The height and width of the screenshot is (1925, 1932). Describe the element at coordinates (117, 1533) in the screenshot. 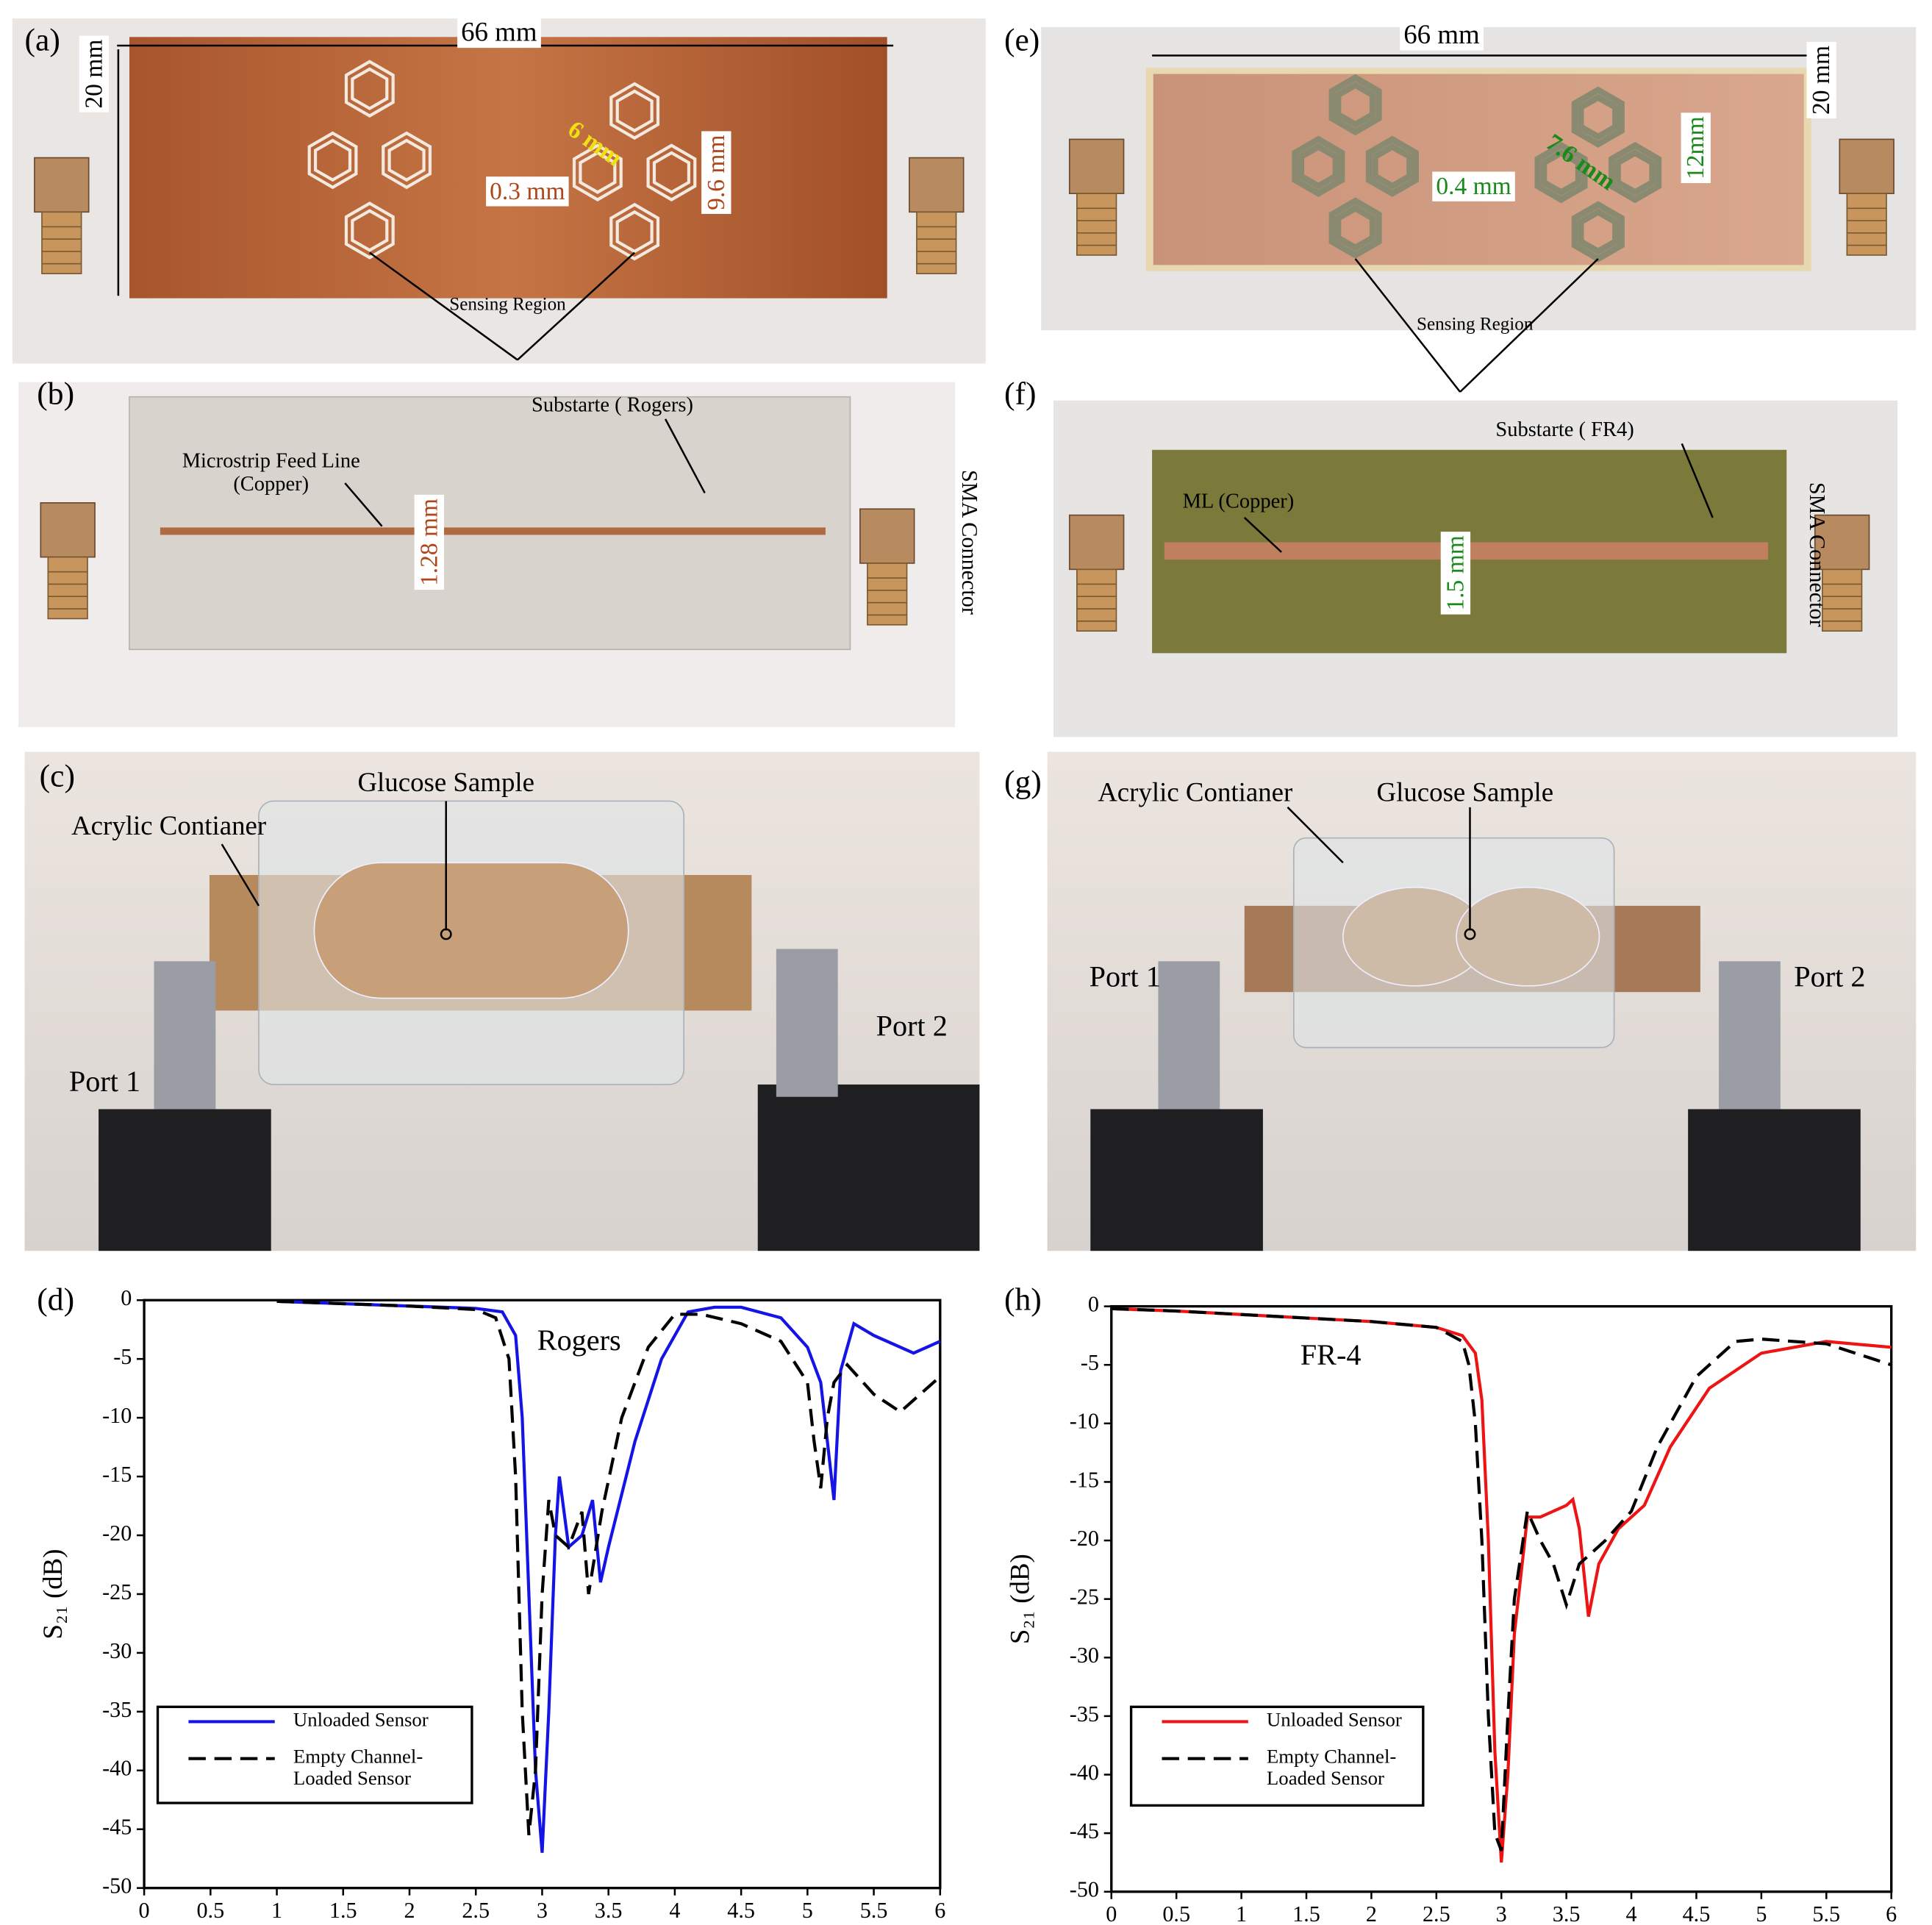

I see `y-tick-label: -20` at that location.